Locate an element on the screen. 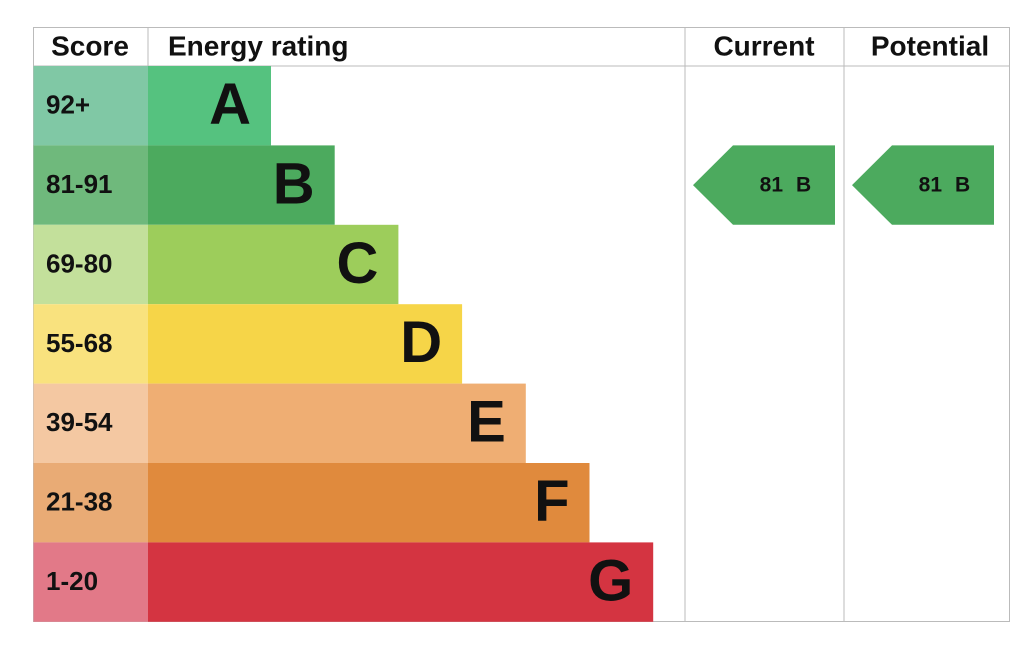 This screenshot has width=1024, height=650. range-label: 69-80 is located at coordinates (79, 263).